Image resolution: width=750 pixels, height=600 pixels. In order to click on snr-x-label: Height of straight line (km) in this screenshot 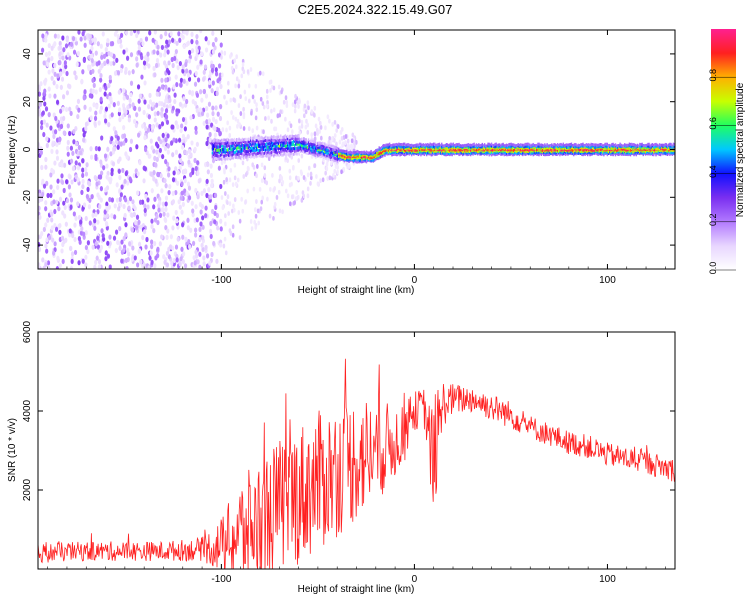, I will do `click(356, 589)`.